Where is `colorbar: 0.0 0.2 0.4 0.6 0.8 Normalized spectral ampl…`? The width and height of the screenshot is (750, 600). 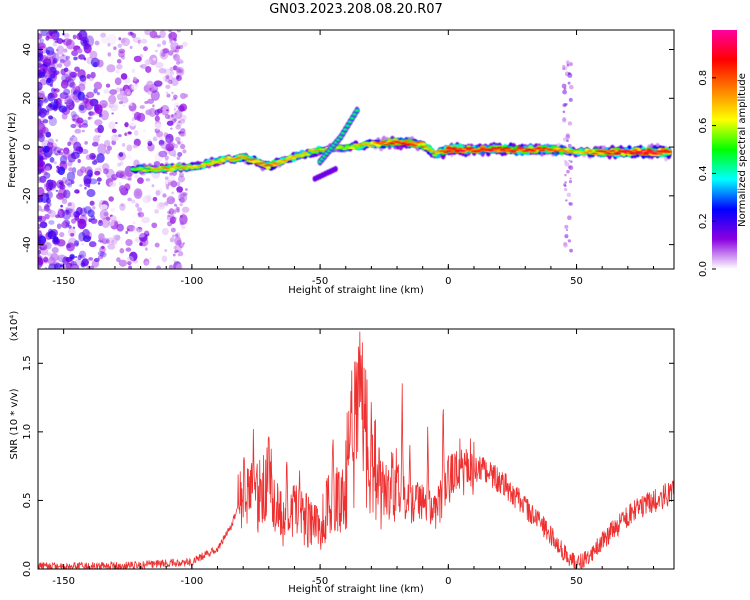 colorbar: 0.0 0.2 0.4 0.6 0.8 Normalized spectral ampl… is located at coordinates (723, 153).